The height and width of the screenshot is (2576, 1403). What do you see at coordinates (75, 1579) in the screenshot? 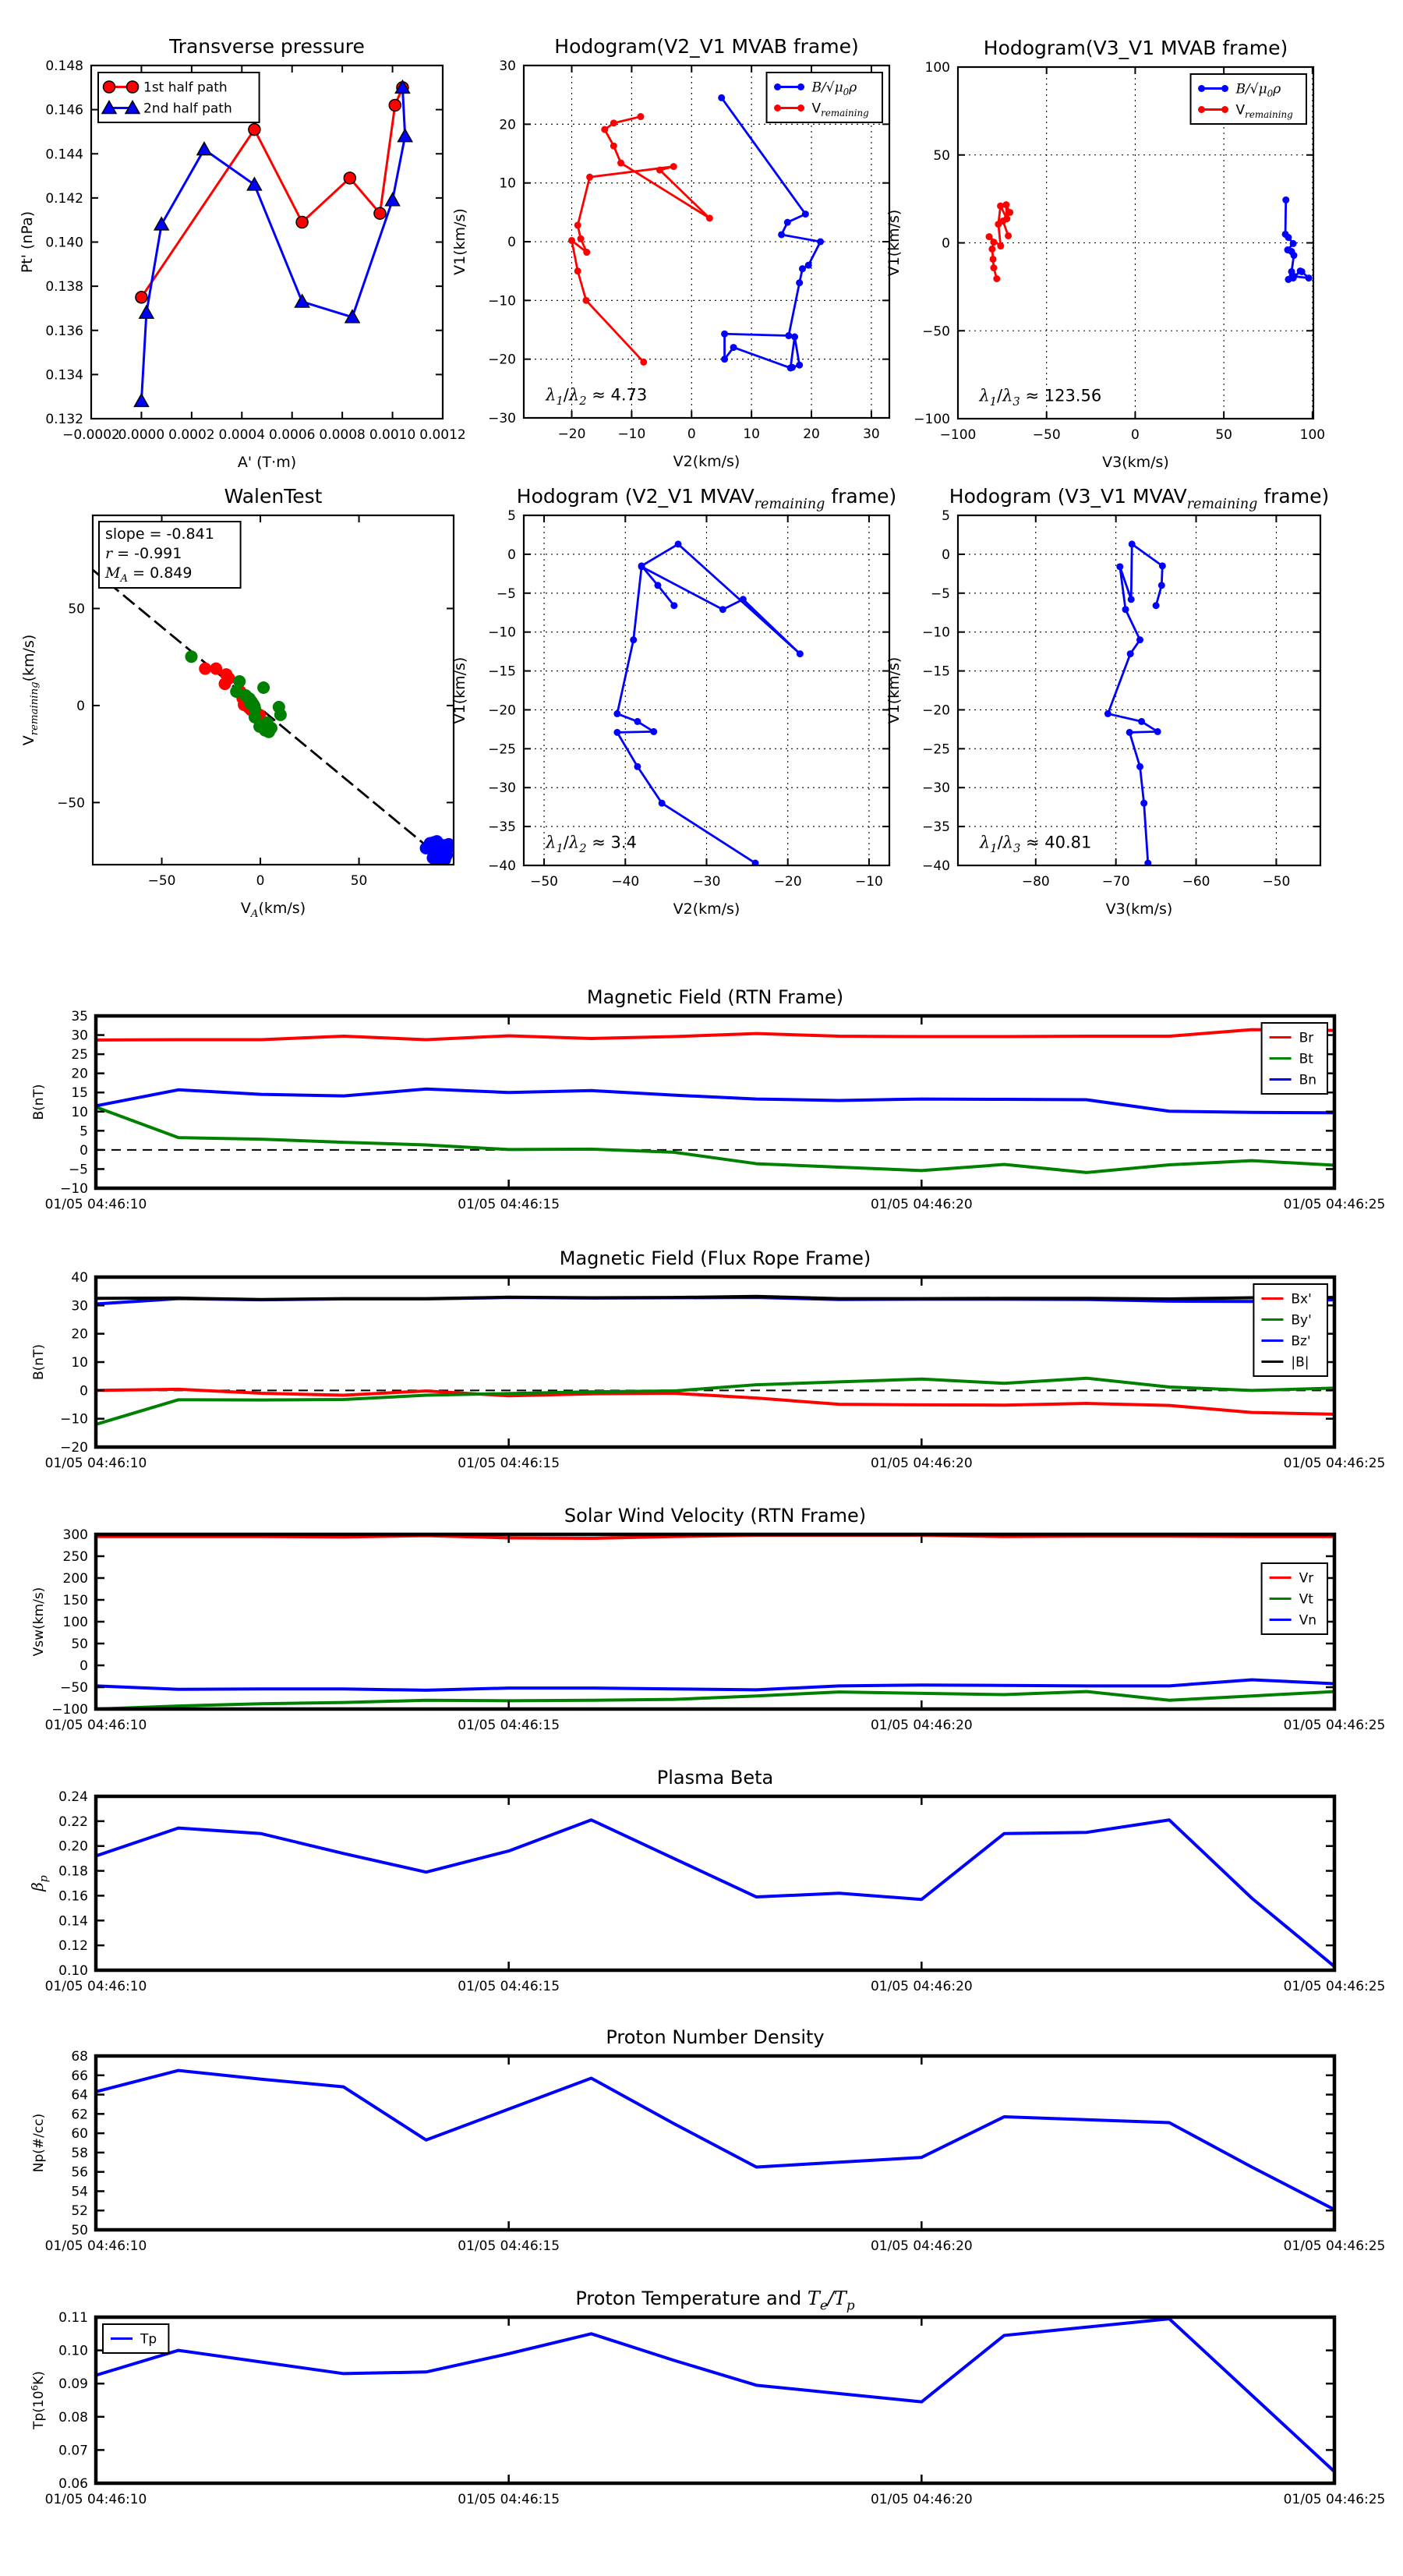
I see `y-tick-label: 200` at bounding box center [75, 1579].